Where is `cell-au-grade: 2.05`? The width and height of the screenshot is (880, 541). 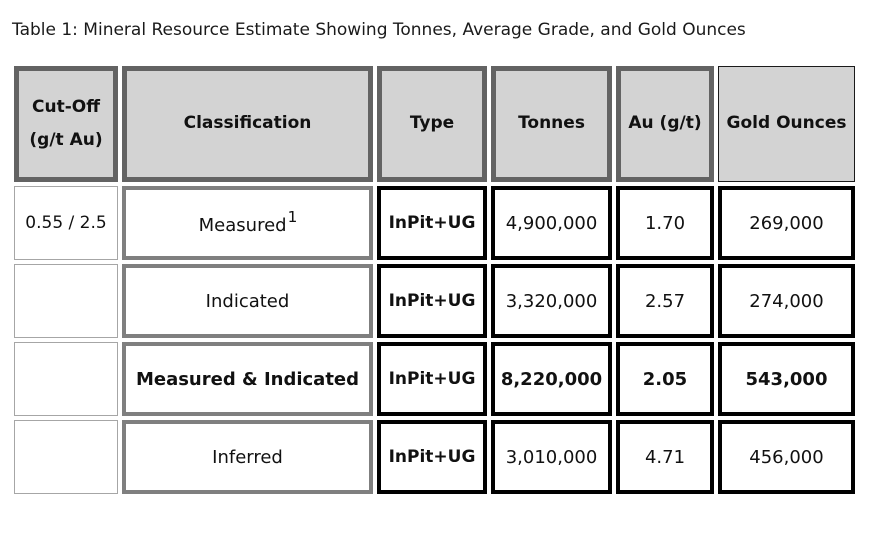
cell-au-grade: 2.05 is located at coordinates (665, 379).